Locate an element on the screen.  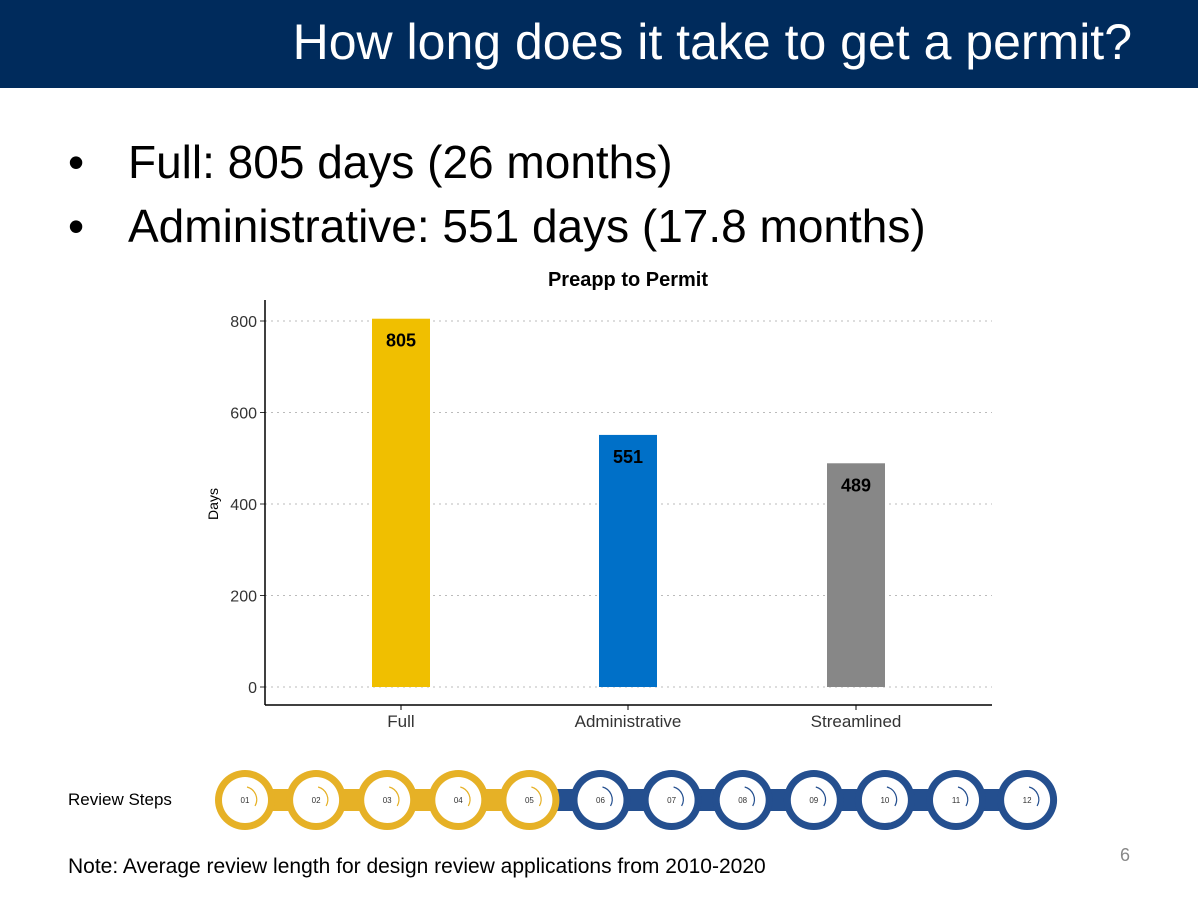
y-tick-label: 800 is located at coordinates (243, 322).